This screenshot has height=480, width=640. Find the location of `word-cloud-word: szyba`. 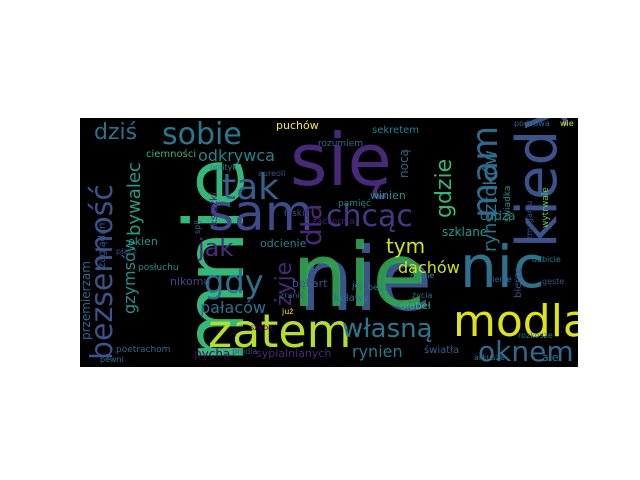

word-cloud-word: szyba is located at coordinates (262, 327).